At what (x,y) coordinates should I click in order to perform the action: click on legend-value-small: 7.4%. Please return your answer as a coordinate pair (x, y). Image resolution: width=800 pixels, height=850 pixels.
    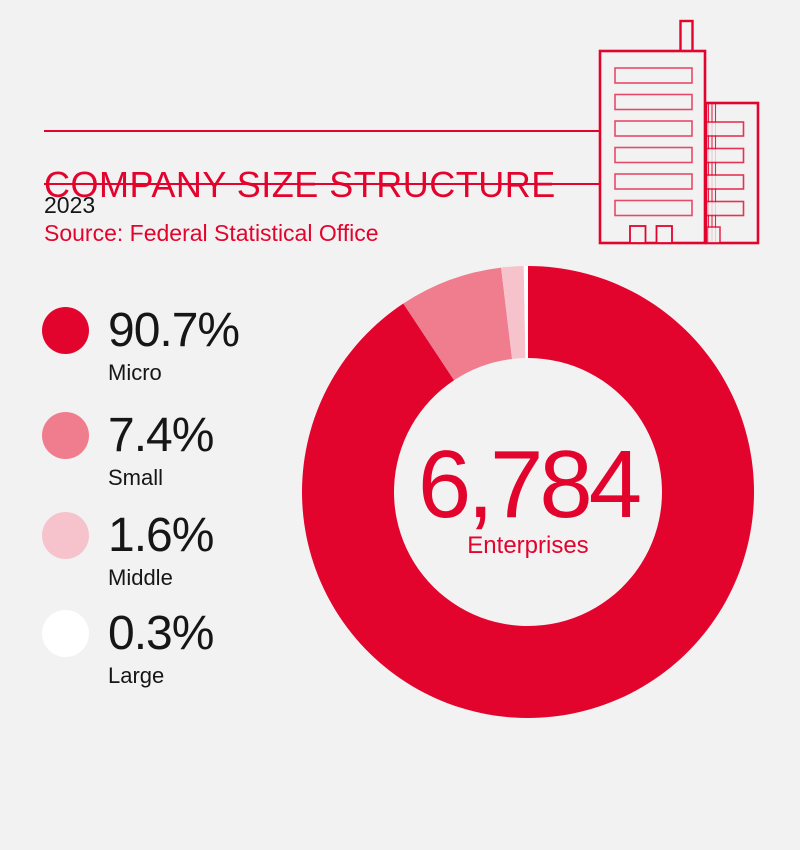
    Looking at the image, I should click on (161, 435).